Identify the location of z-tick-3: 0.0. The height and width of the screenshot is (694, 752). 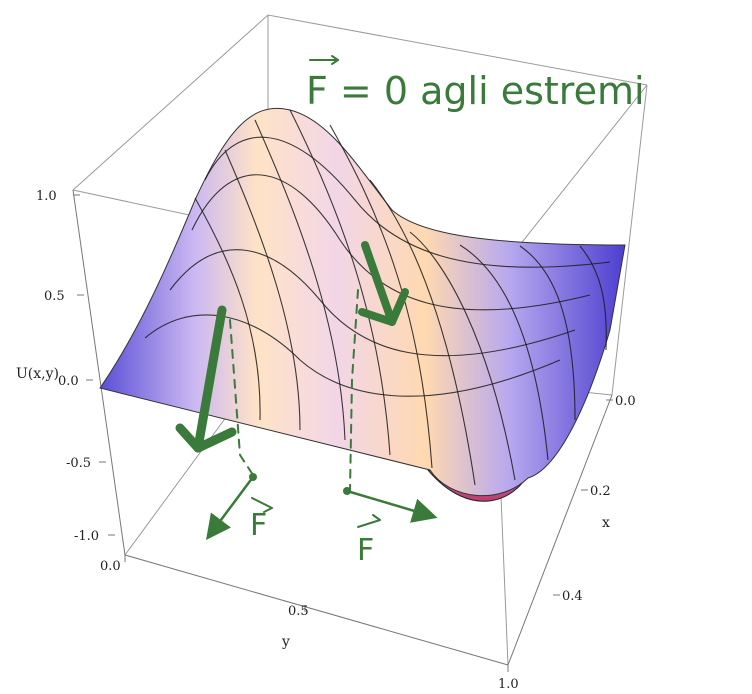
(68, 381).